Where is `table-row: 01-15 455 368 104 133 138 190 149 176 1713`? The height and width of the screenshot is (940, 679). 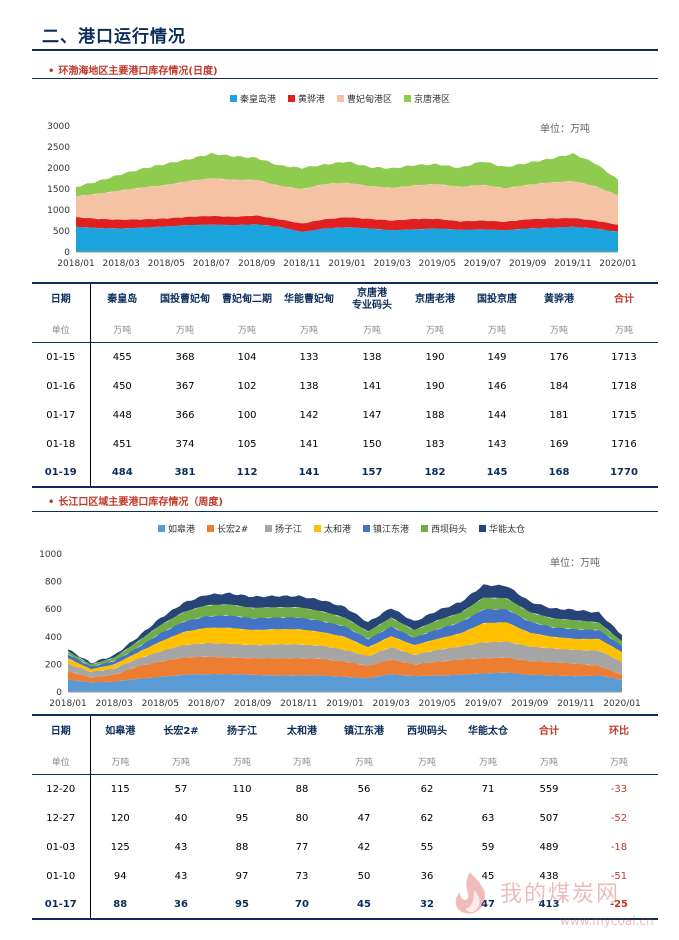
table-row: 01-15 455 368 104 133 138 190 149 176 1713 is located at coordinates (345, 357).